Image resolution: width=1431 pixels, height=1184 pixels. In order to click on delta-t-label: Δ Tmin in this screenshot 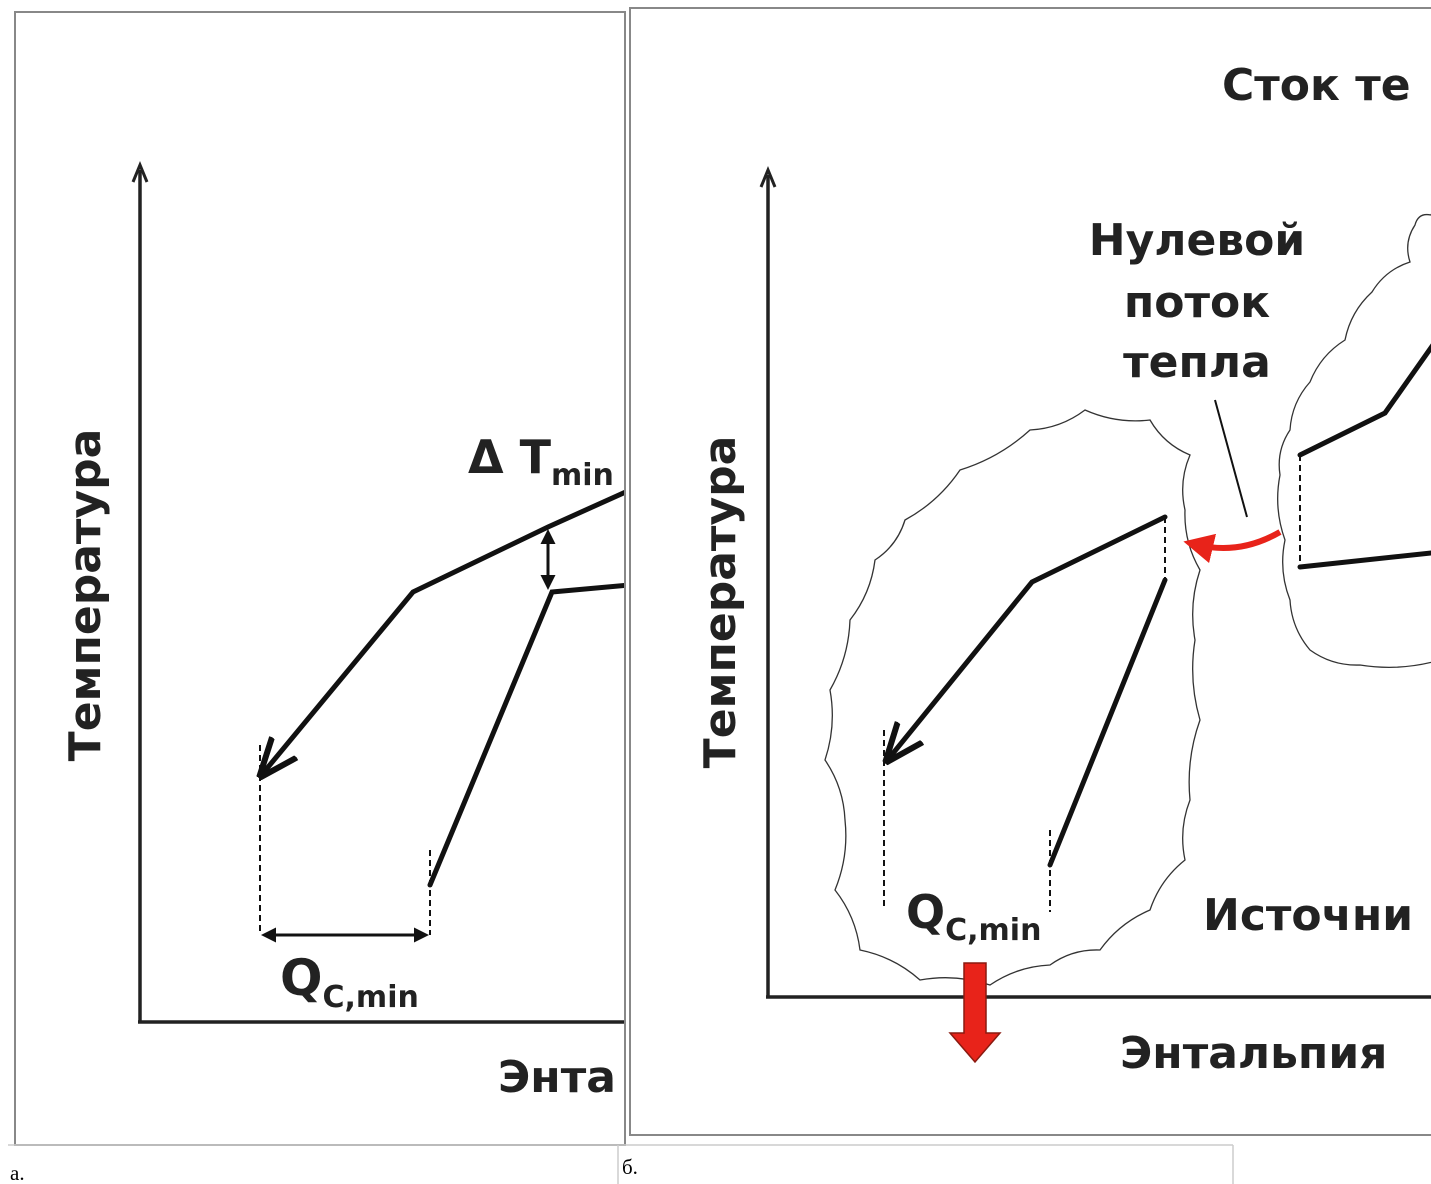, I will do `click(541, 461)`.